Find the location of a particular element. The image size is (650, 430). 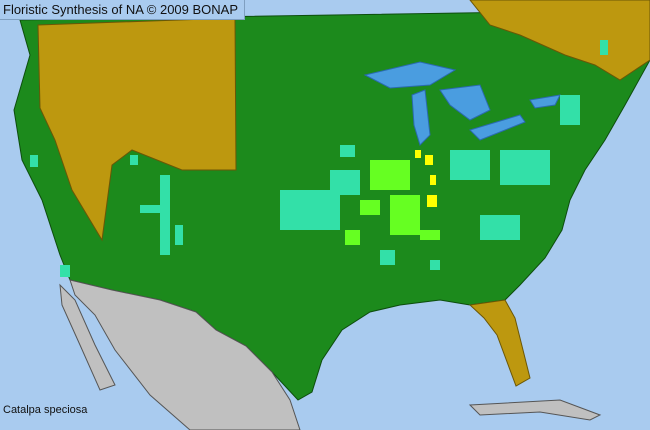

species-label: Catalpa speciosa is located at coordinates (45, 410).